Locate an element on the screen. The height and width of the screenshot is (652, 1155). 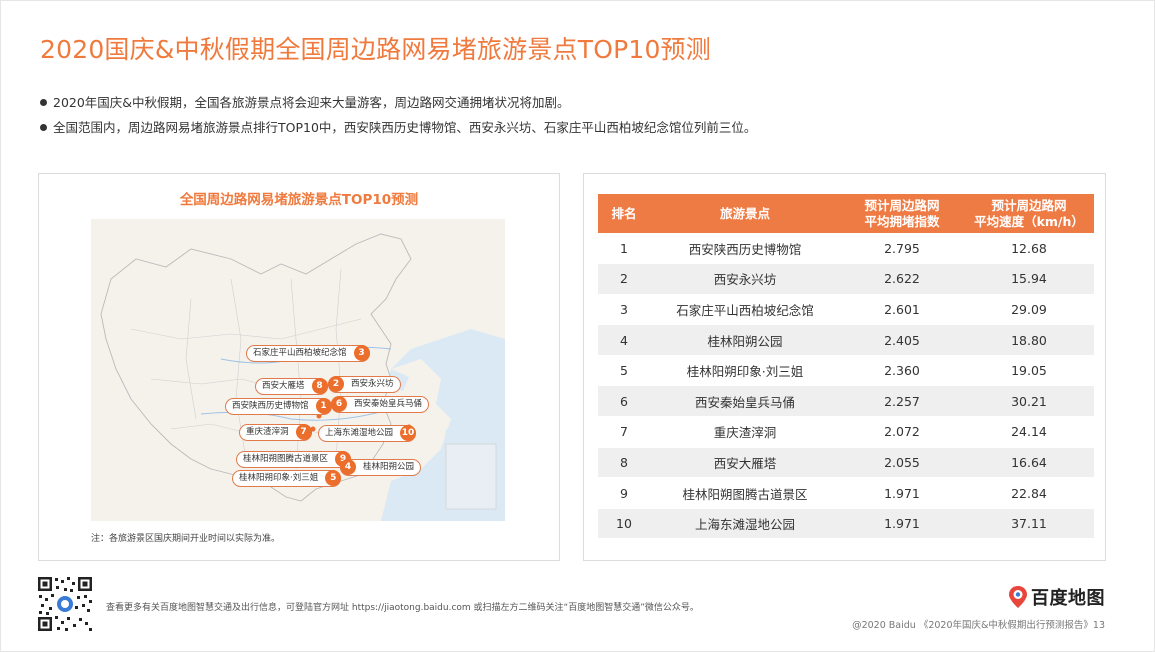
table-row: 7 重庆渣滓洞 2.072 24.14 is located at coordinates (846, 432).